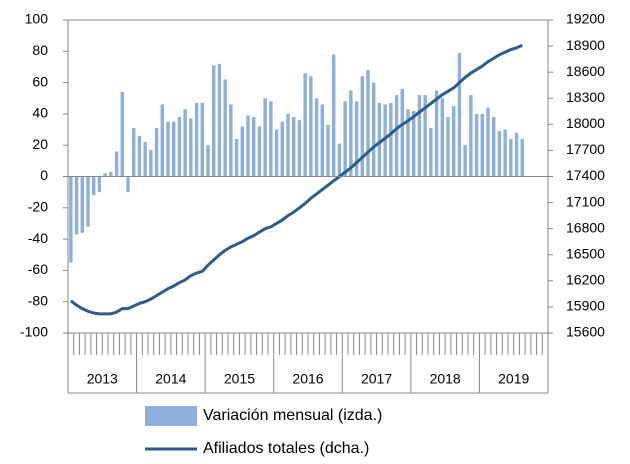  I want to click on y2-tick-label: 15600, so click(585, 332).